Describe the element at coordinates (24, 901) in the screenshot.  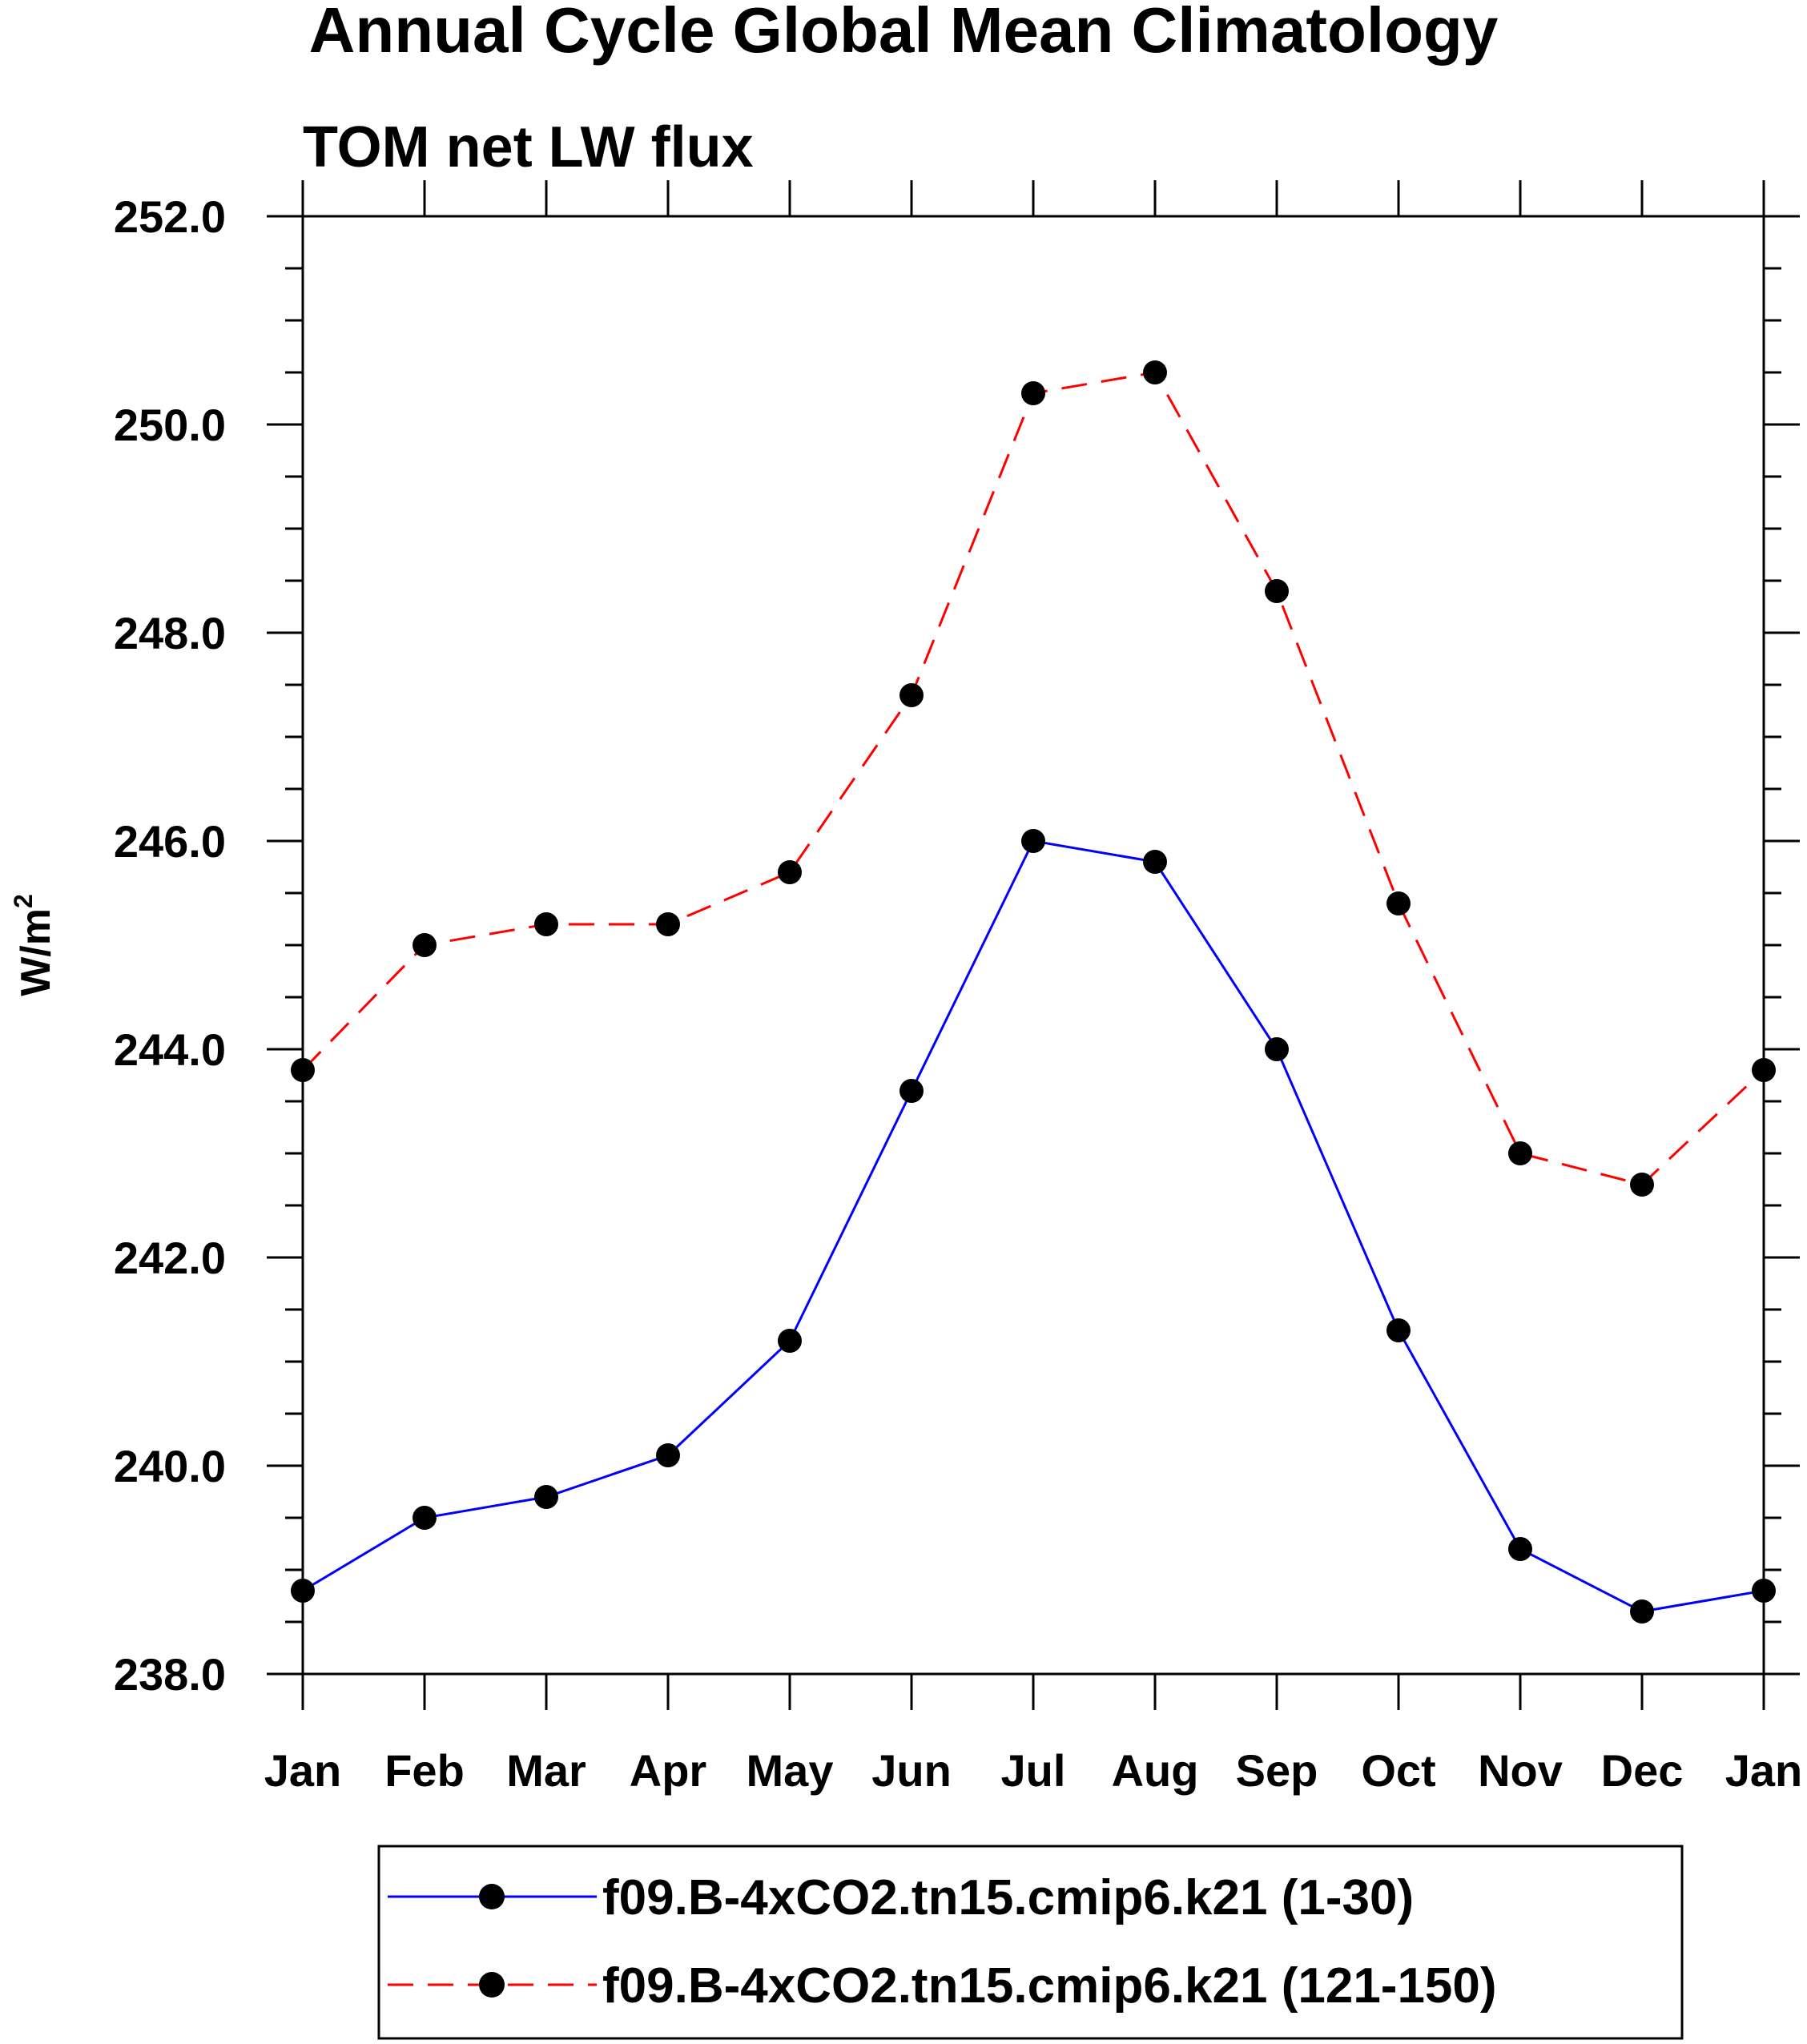
I see `y-axis-label-superscript: 2` at that location.